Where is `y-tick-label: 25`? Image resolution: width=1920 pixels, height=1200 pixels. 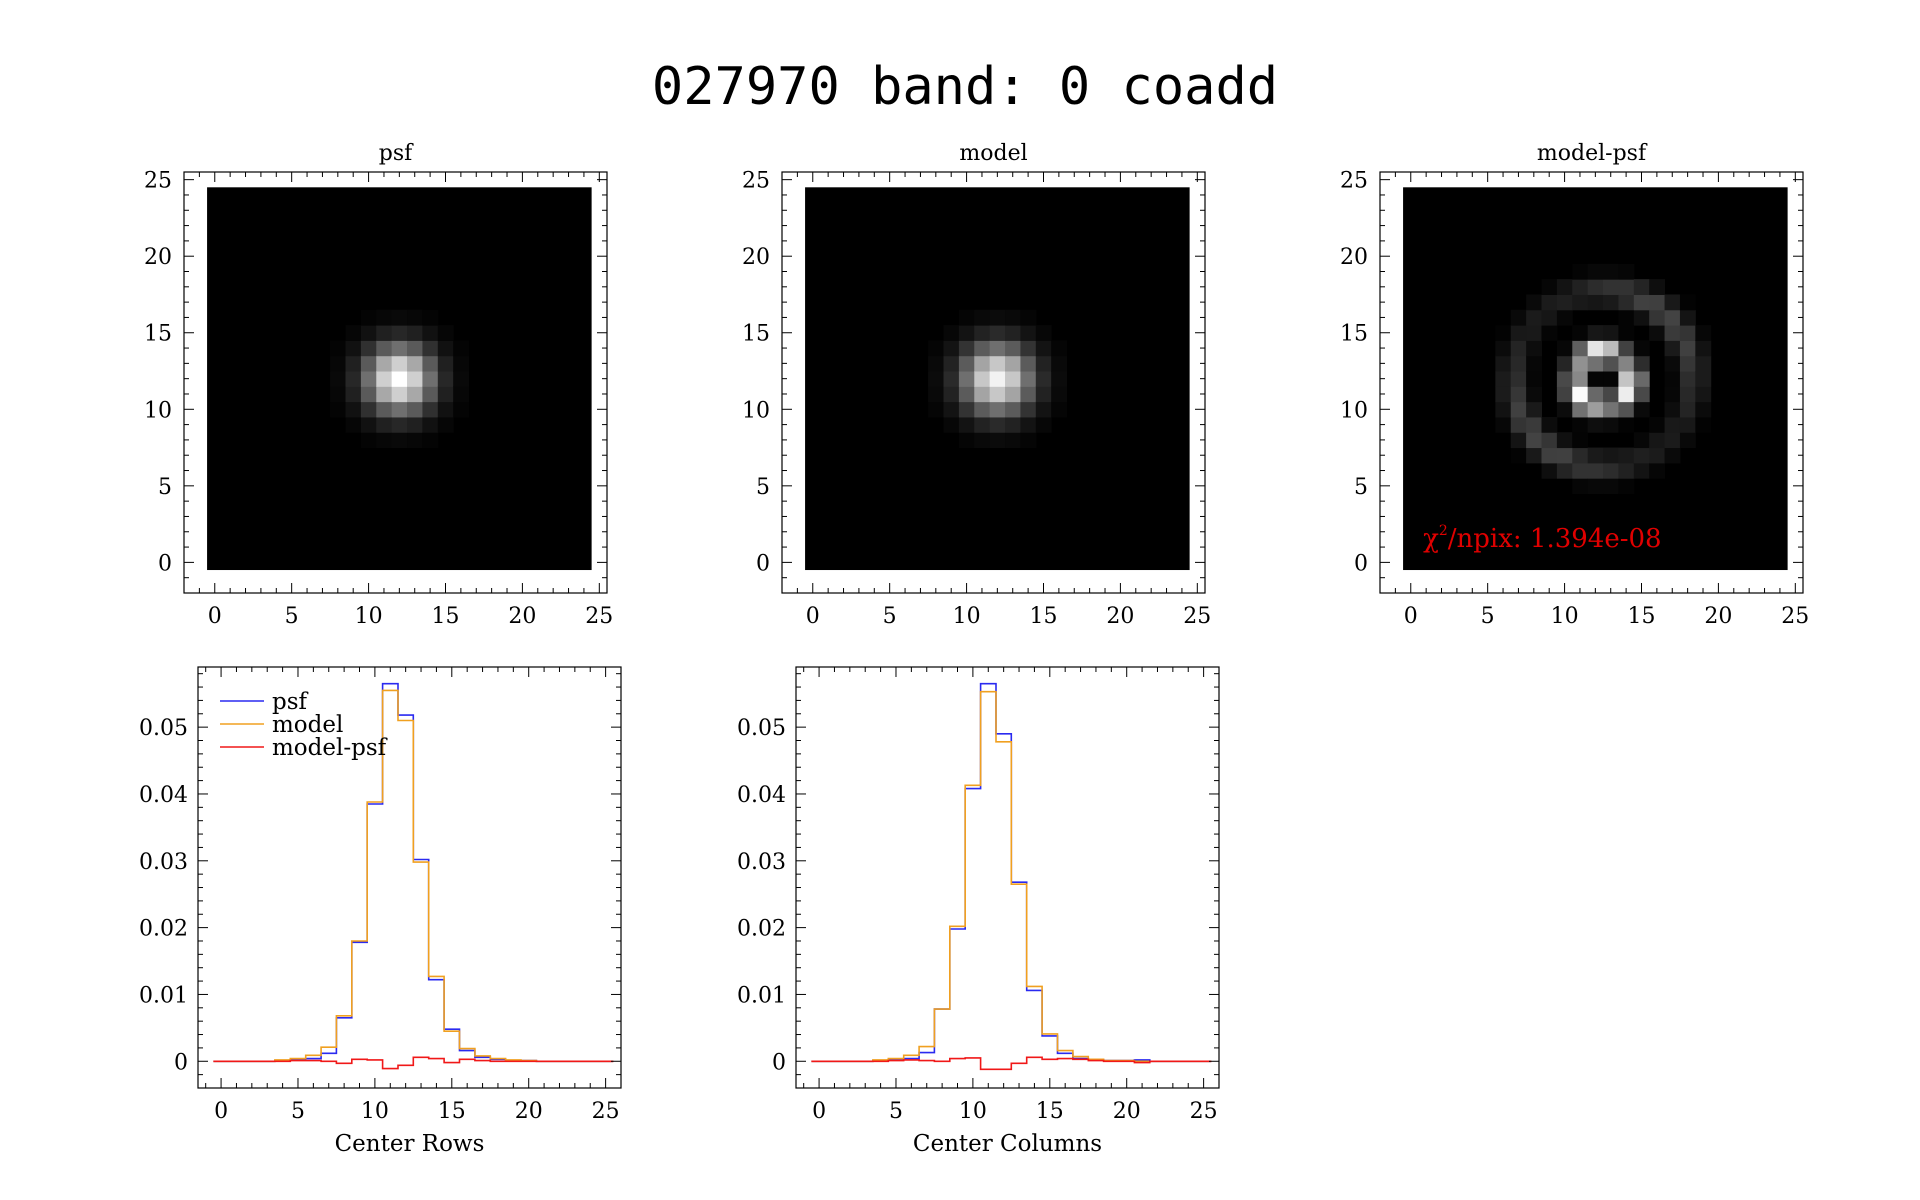
y-tick-label: 25 is located at coordinates (756, 181).